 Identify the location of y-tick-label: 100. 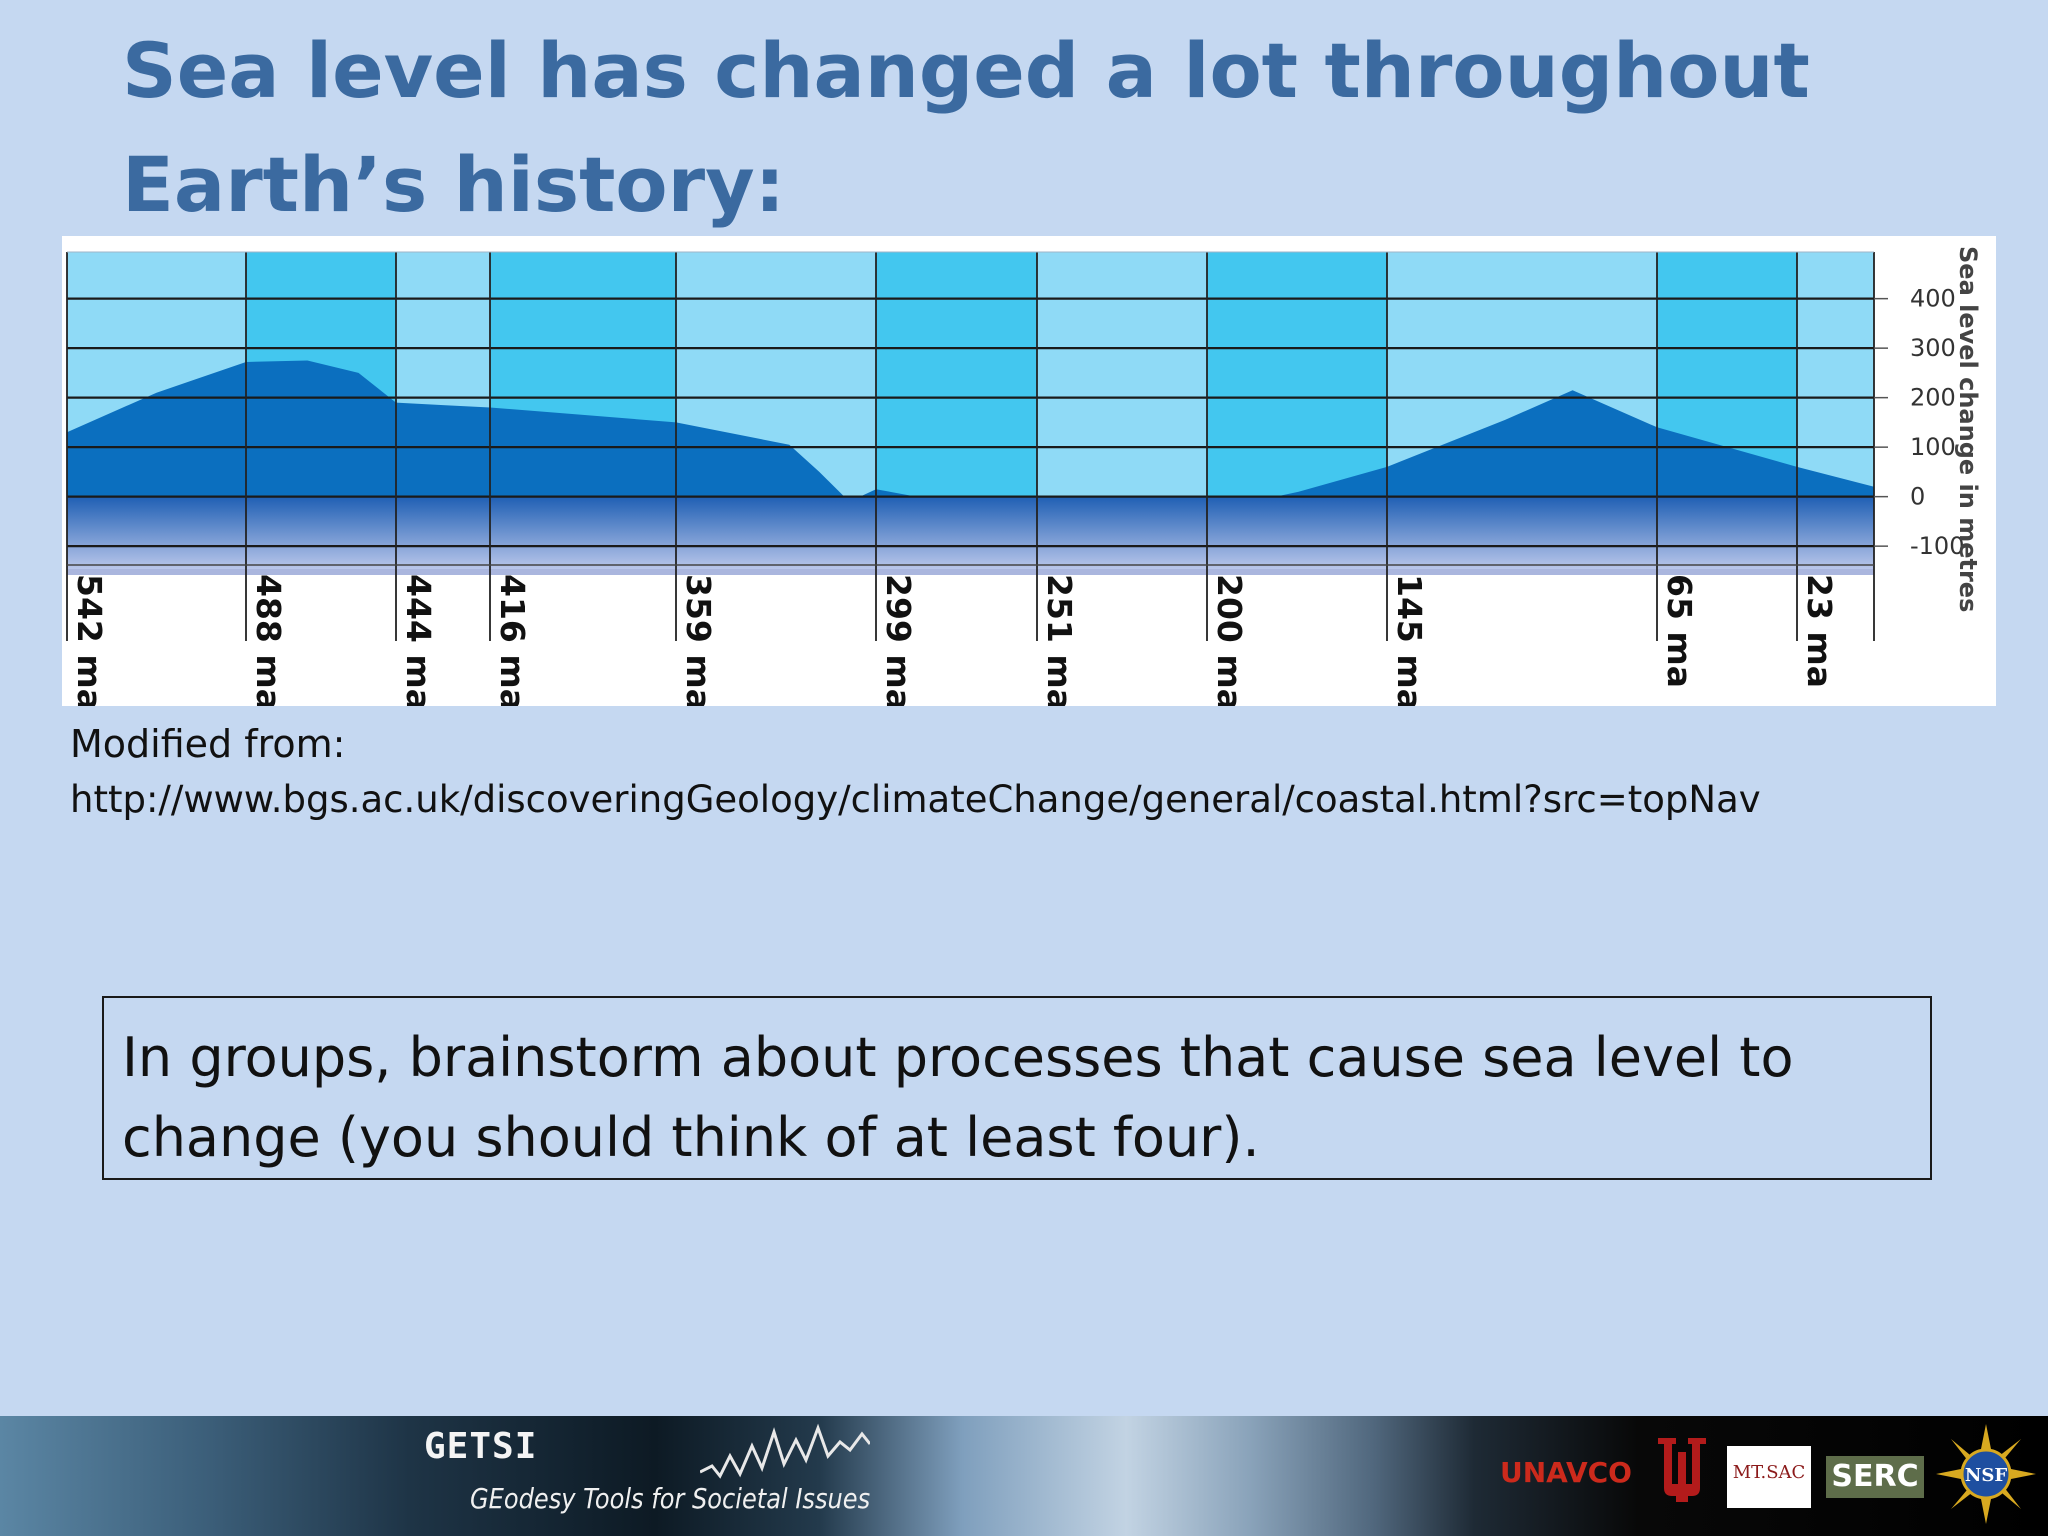
(1933, 447).